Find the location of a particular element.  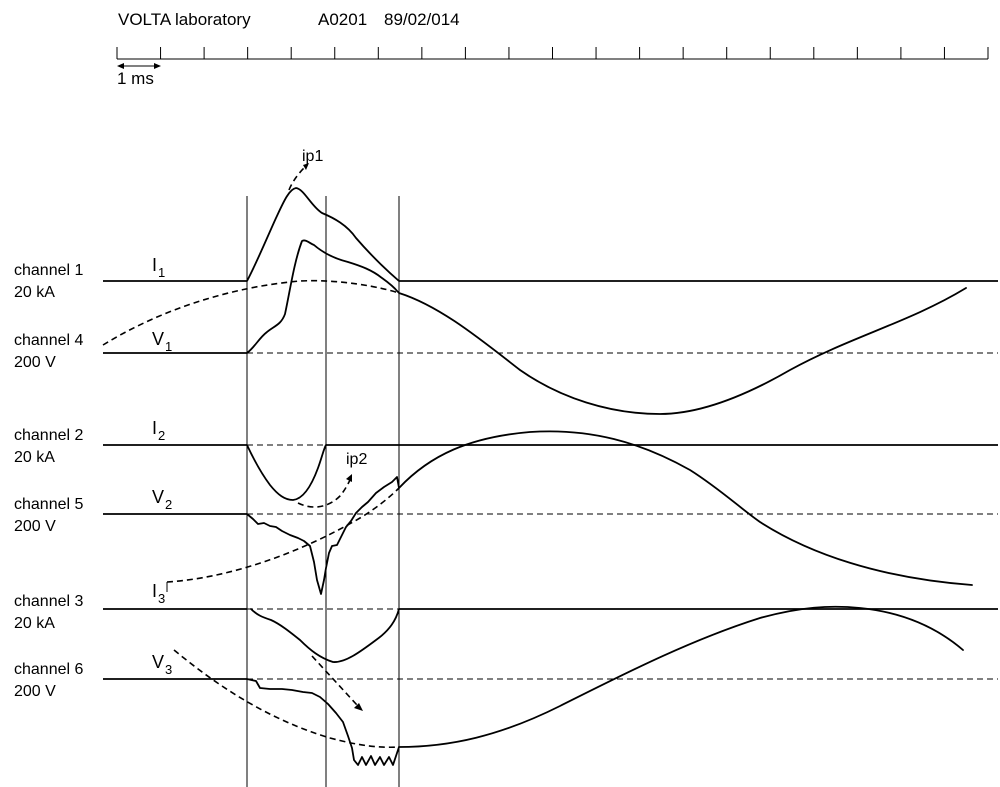

channel-6-name: channel 6 is located at coordinates (48, 669).